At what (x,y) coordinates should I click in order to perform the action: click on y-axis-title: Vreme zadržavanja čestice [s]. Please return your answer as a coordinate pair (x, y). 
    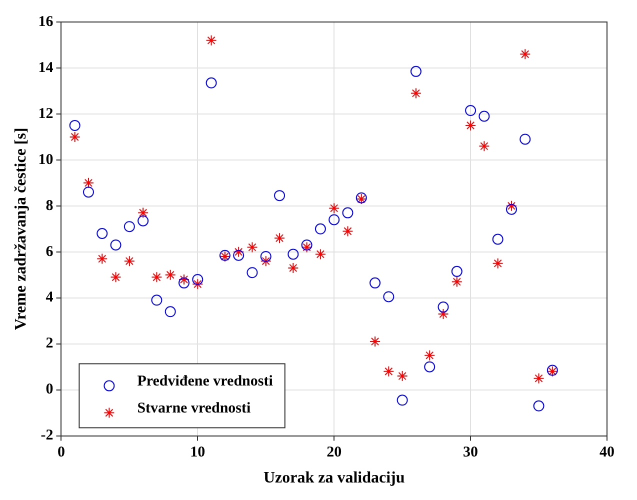
    Looking at the image, I should click on (21, 229).